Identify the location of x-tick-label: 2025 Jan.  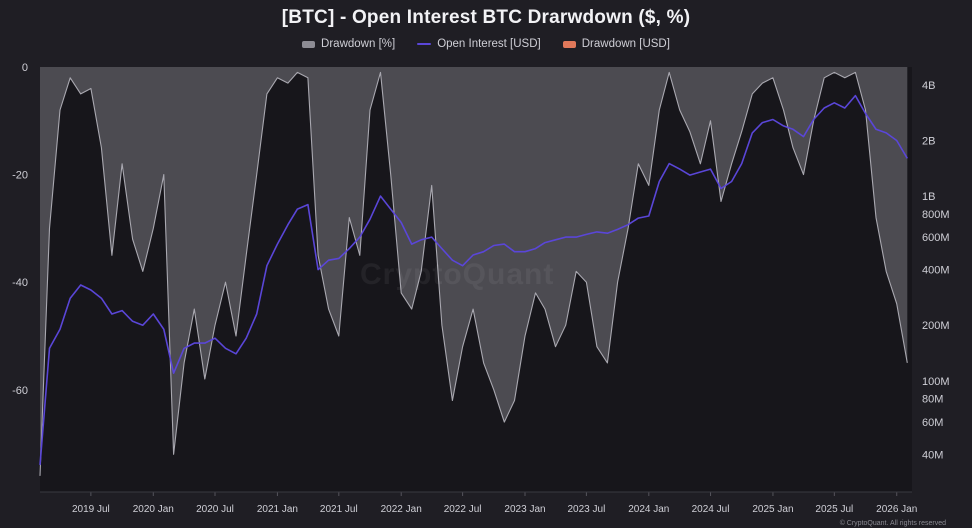
(772, 509).